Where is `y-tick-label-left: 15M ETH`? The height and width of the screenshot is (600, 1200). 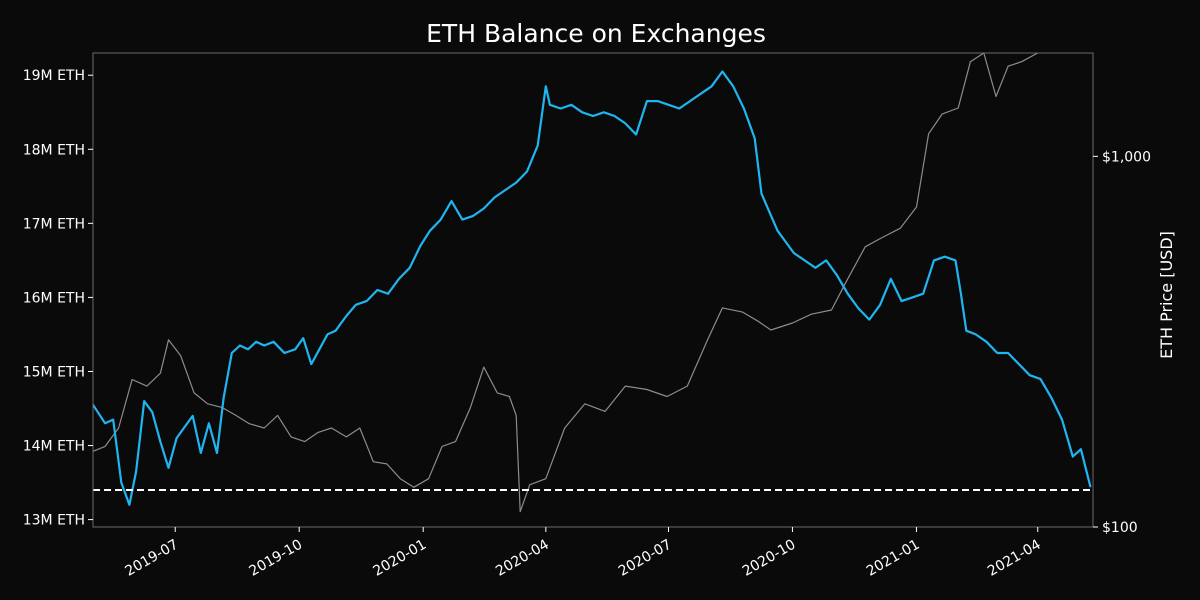
y-tick-label-left: 15M ETH is located at coordinates (54, 372).